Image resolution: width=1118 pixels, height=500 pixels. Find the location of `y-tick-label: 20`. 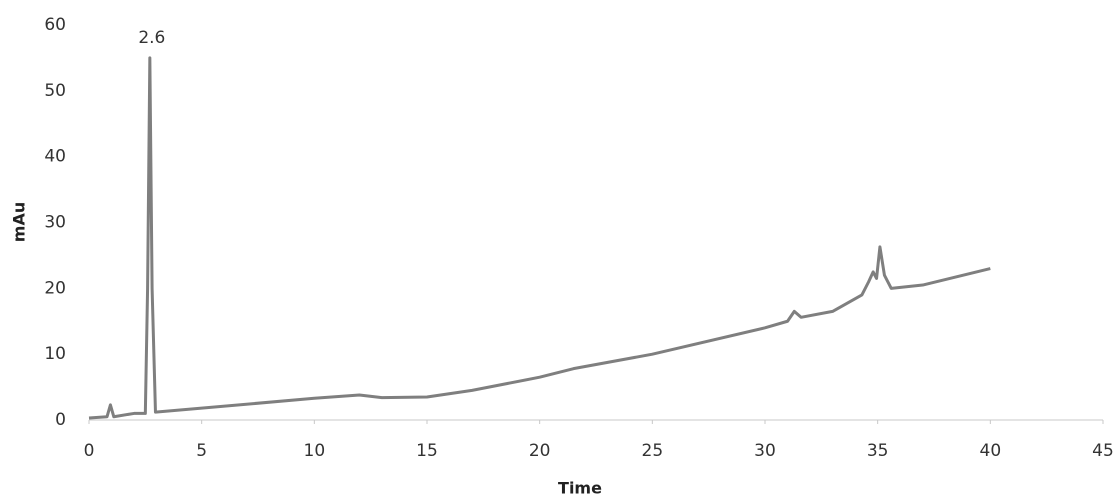

y-tick-label: 20 is located at coordinates (55, 288).